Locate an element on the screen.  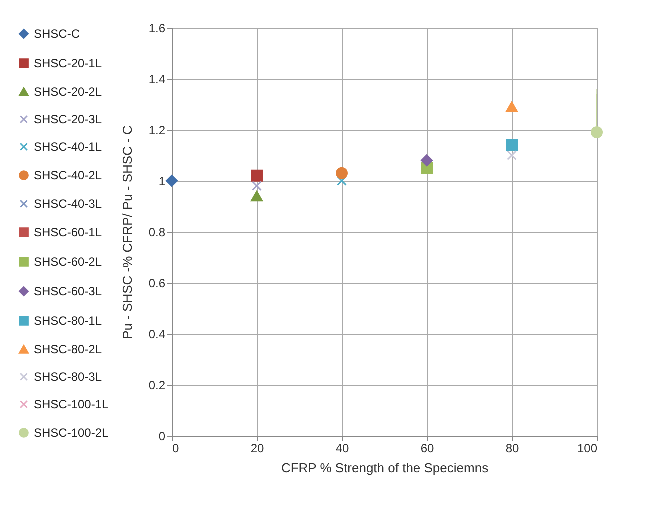
x-tick-label: 60 is located at coordinates (427, 449).